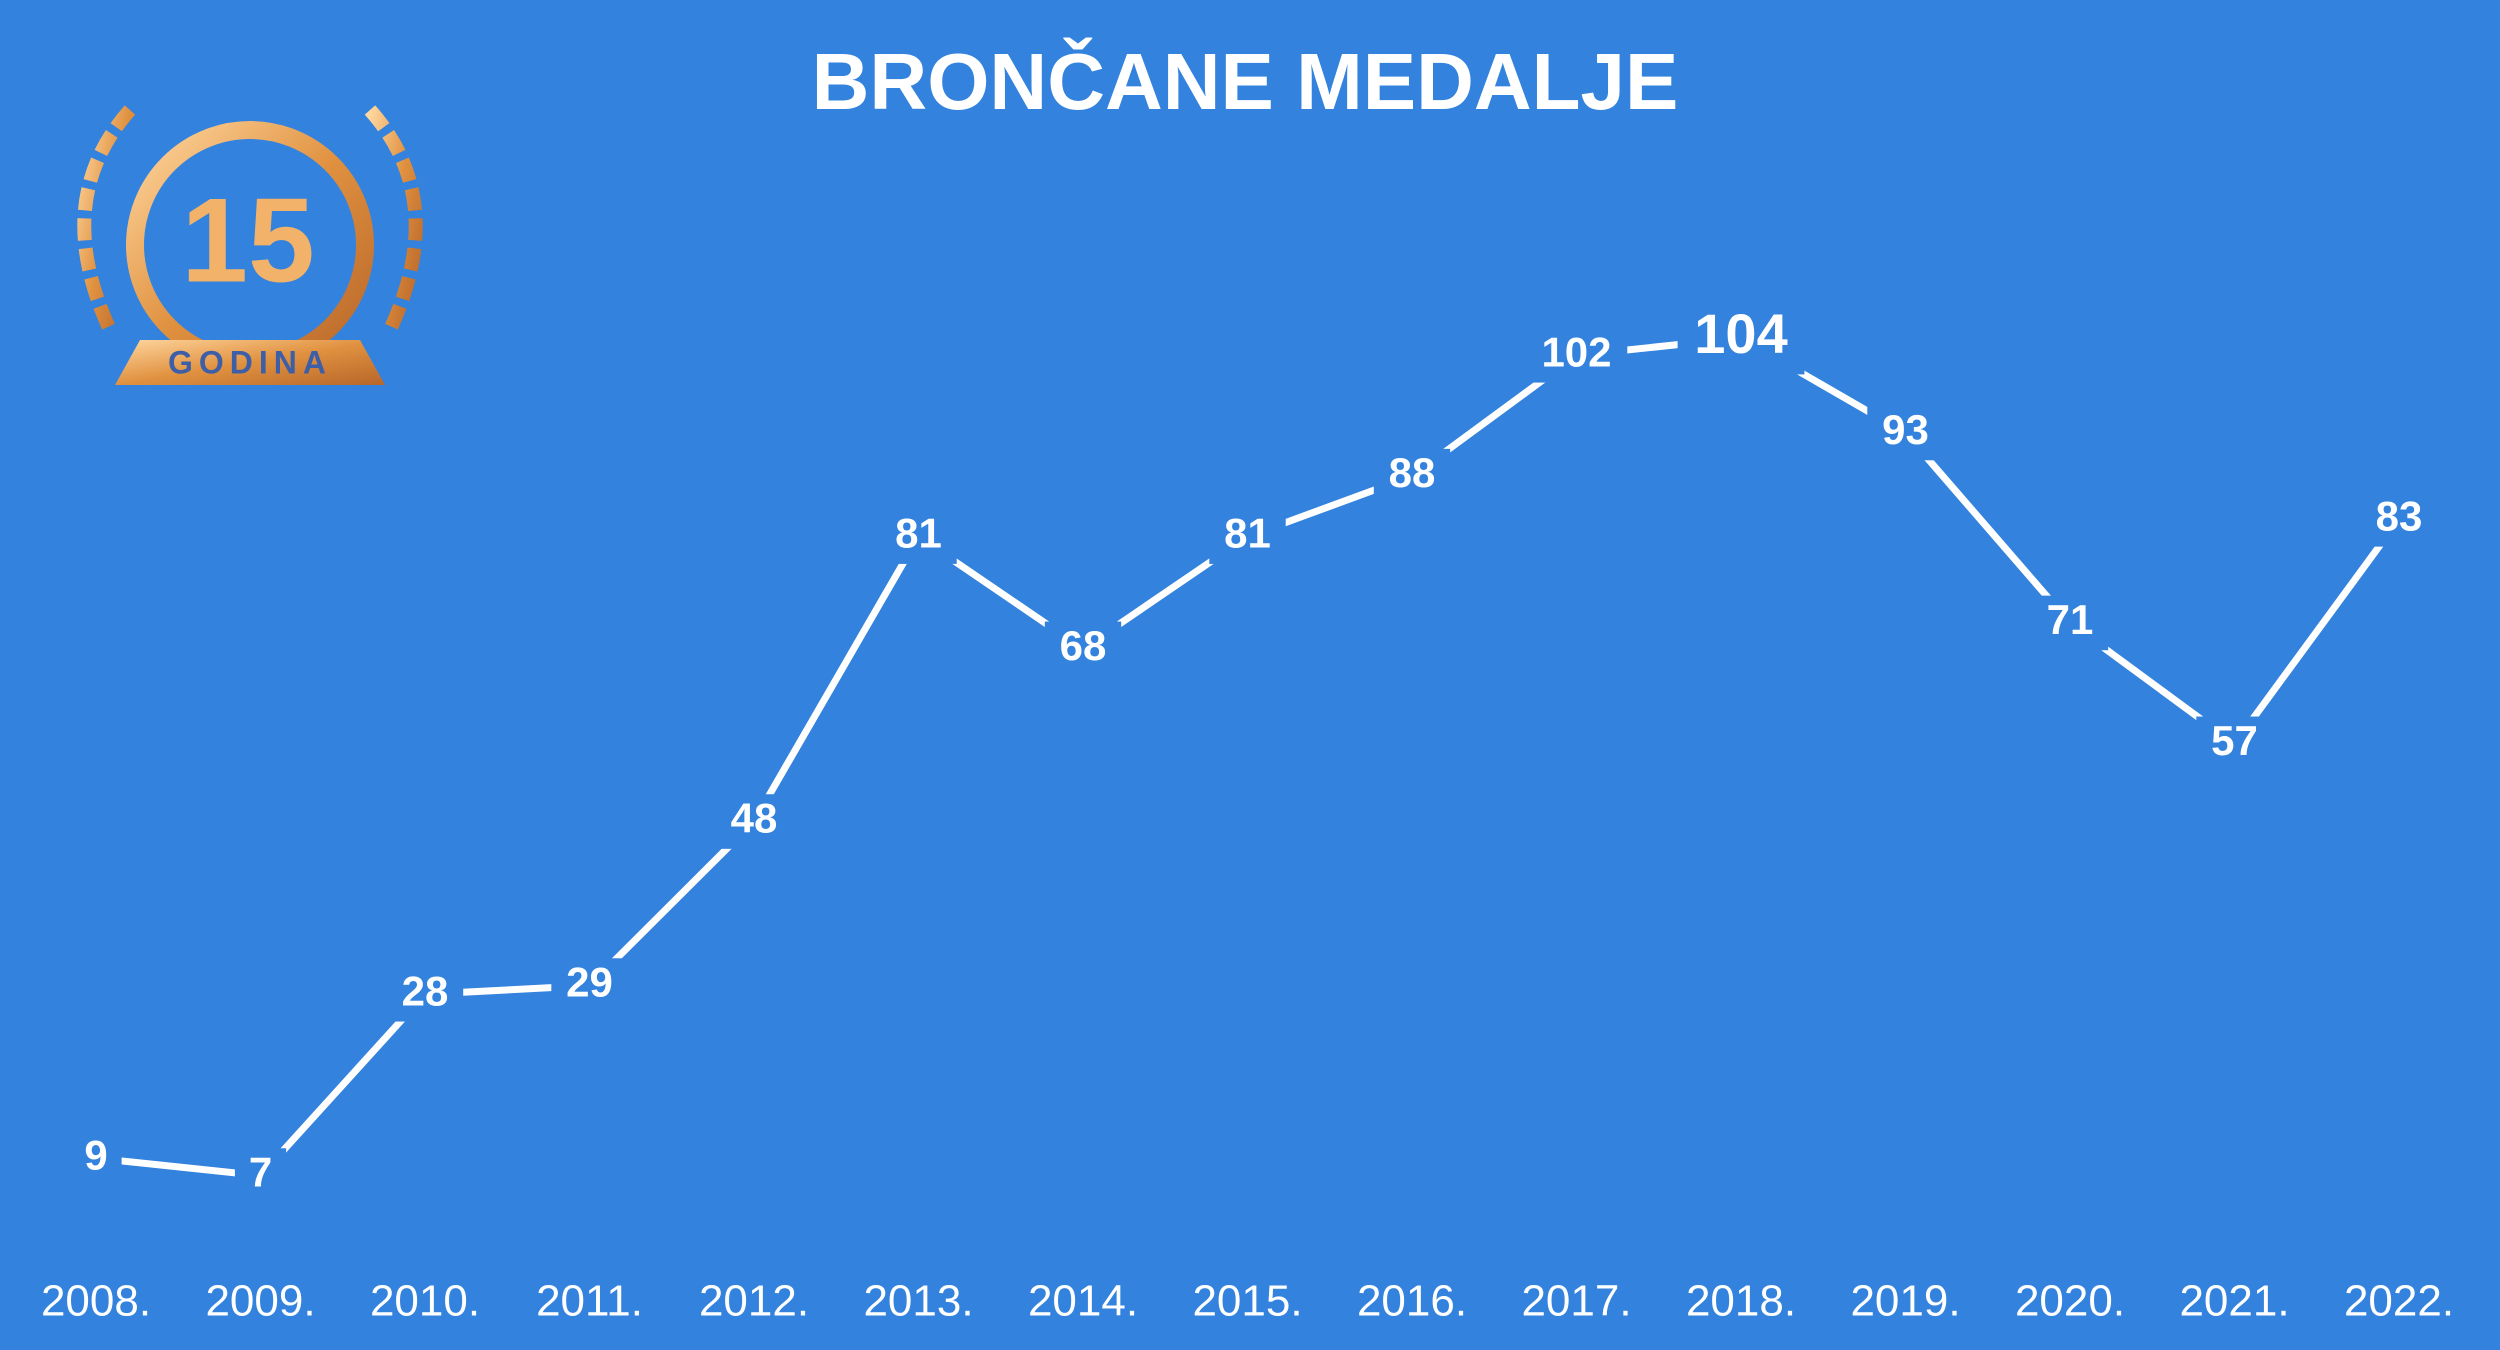 The width and height of the screenshot is (2500, 1350). What do you see at coordinates (260, 1172) in the screenshot?
I see `value-label: 7` at bounding box center [260, 1172].